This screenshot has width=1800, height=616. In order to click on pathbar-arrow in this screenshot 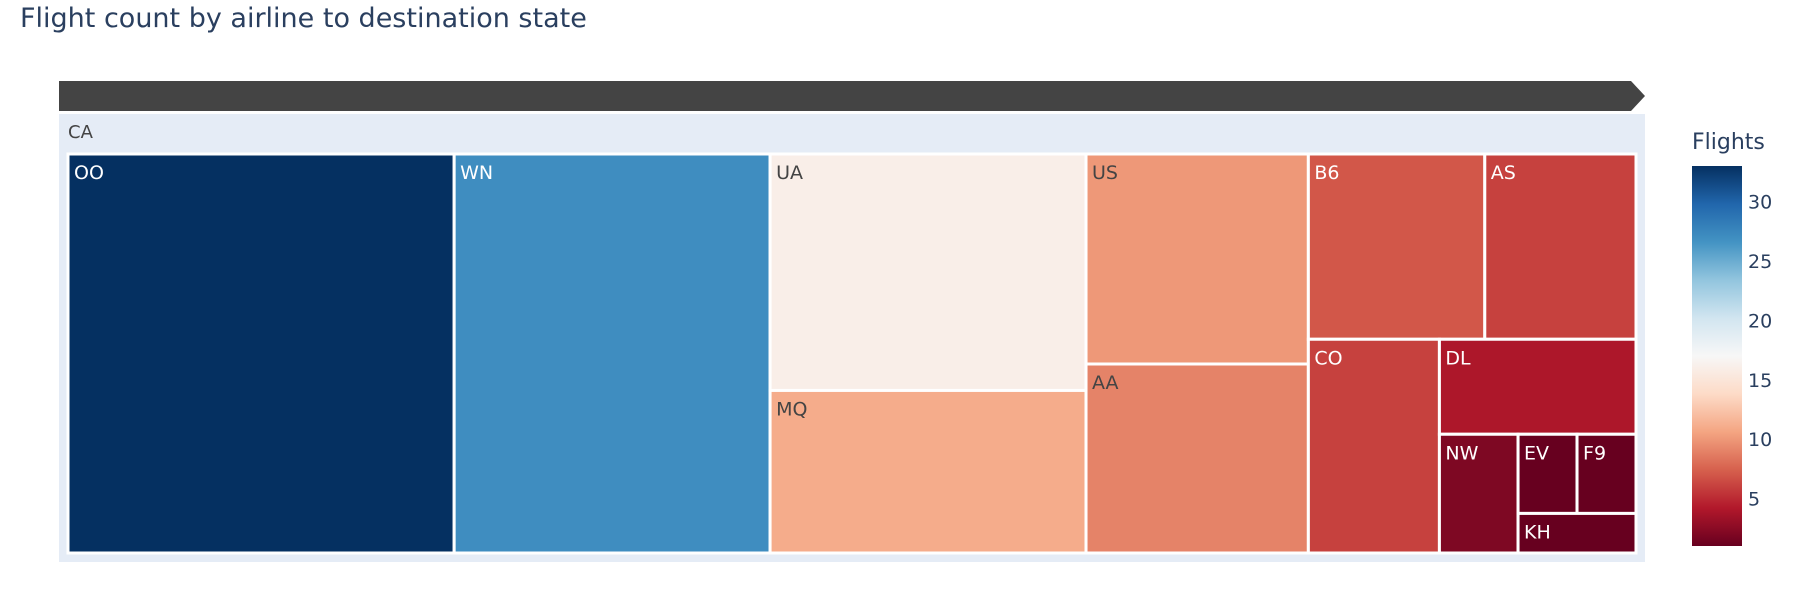, I will do `click(852, 96)`.